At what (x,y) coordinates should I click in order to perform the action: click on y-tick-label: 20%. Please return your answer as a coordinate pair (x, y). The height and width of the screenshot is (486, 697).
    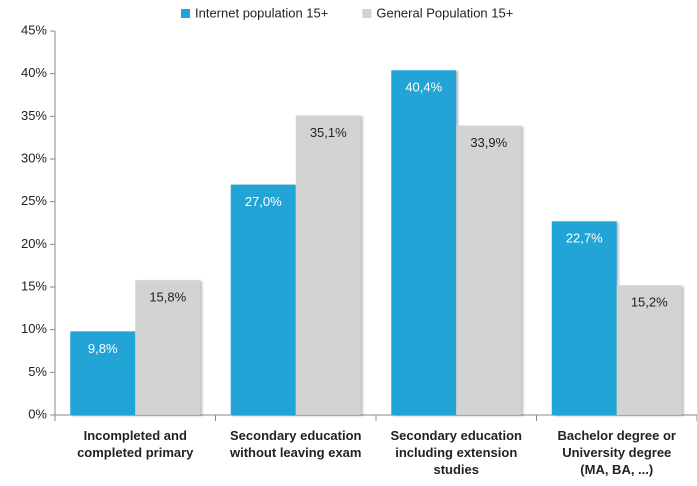
    Looking at the image, I should click on (34, 243).